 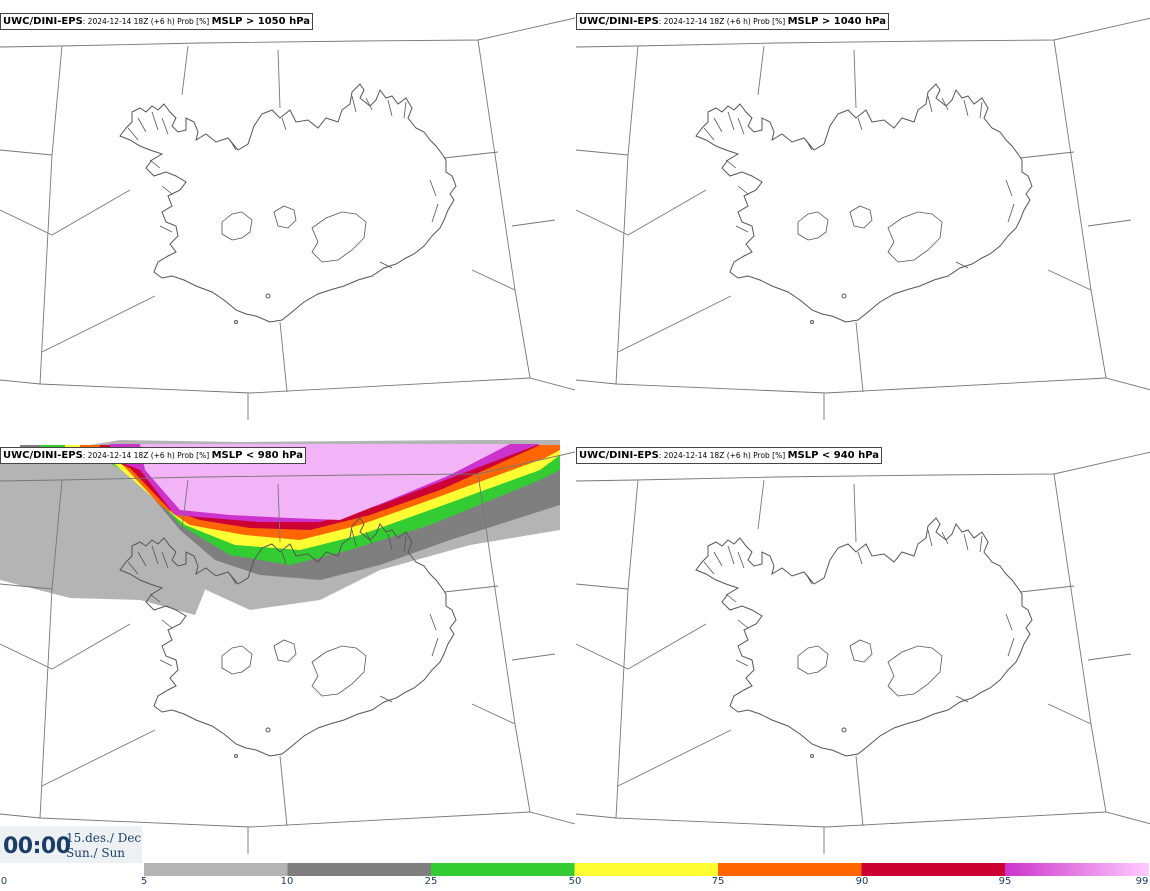 I want to click on run-info: : 2024-12-14 18Z (+6 h) Prob [%], so click(x=147, y=455).